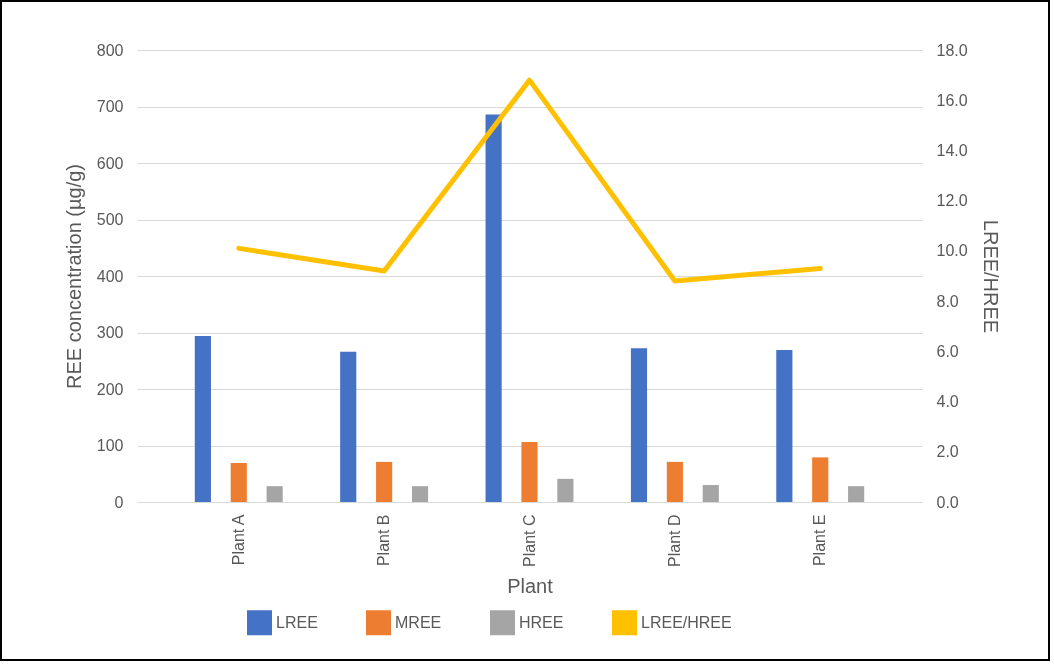 This screenshot has height=665, width=1054. Describe the element at coordinates (238, 540) in the screenshot. I see `x-tick-label: Plant A` at that location.